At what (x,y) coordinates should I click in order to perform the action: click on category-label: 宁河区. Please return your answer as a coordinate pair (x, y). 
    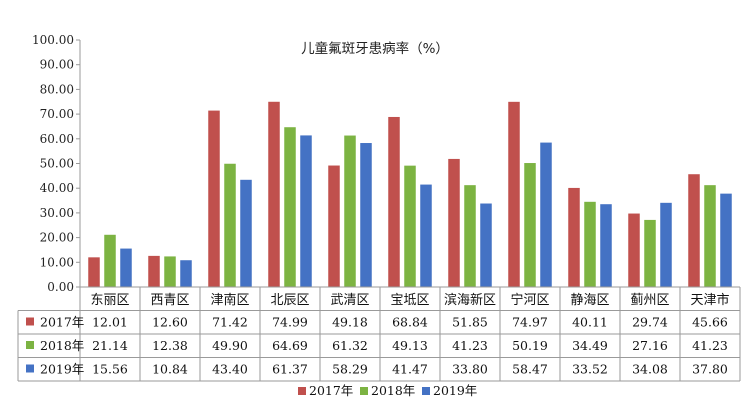
    Looking at the image, I should click on (529, 300).